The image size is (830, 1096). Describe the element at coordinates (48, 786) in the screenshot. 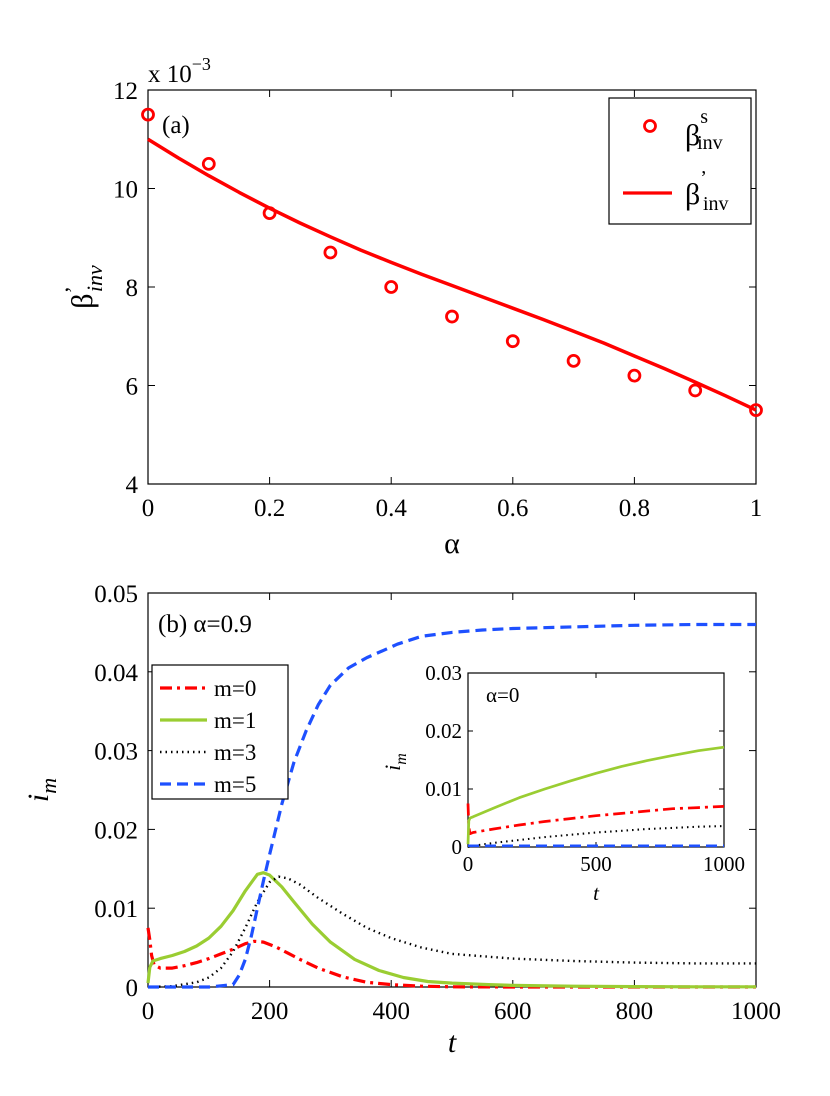

I see `panel-b-y-label-sub: m` at that location.